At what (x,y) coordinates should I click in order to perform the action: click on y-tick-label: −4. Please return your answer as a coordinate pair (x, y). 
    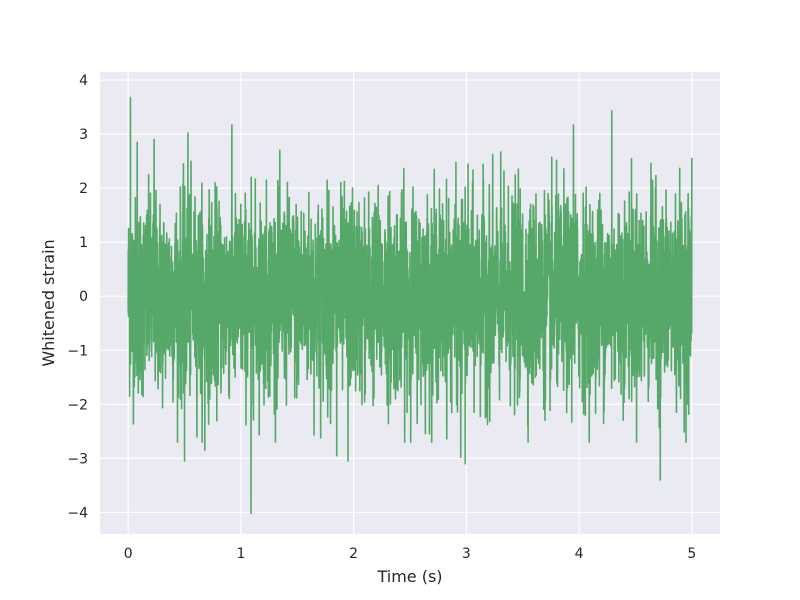
    Looking at the image, I should click on (77, 513).